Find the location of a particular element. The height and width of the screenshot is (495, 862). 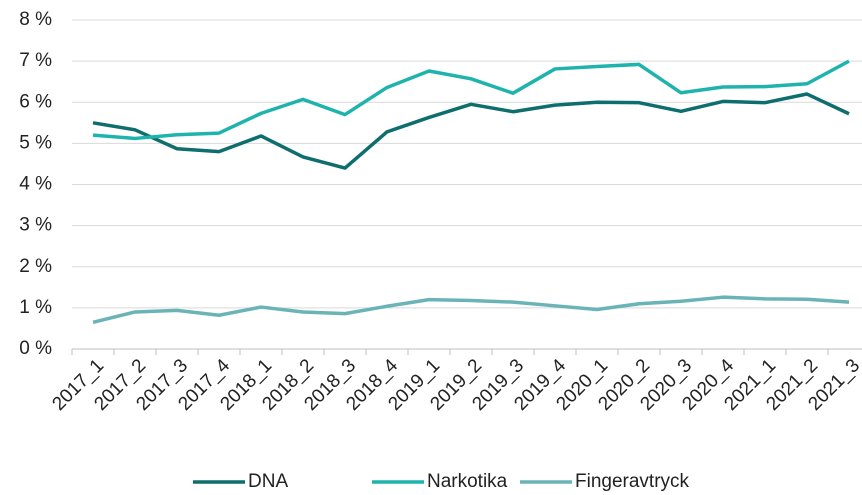

y-tick-label: 2 % is located at coordinates (35, 266).